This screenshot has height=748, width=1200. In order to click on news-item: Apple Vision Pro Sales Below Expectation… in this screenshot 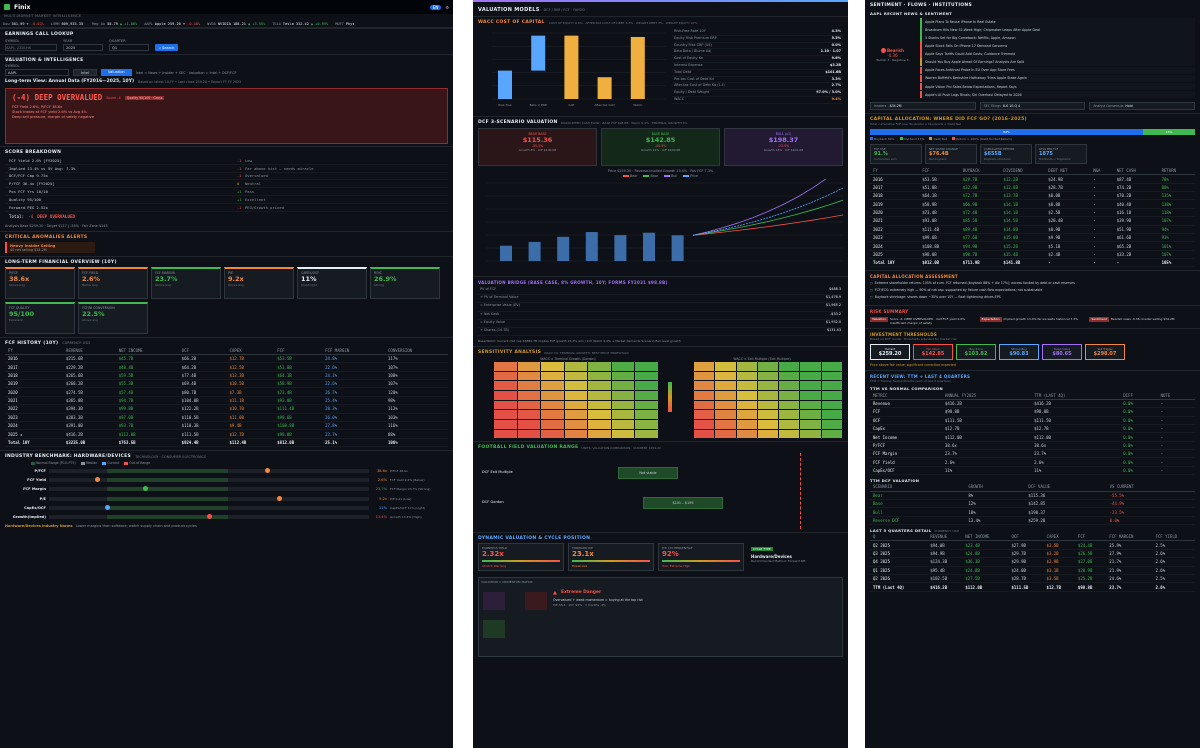, I will do `click(1057, 86)`.